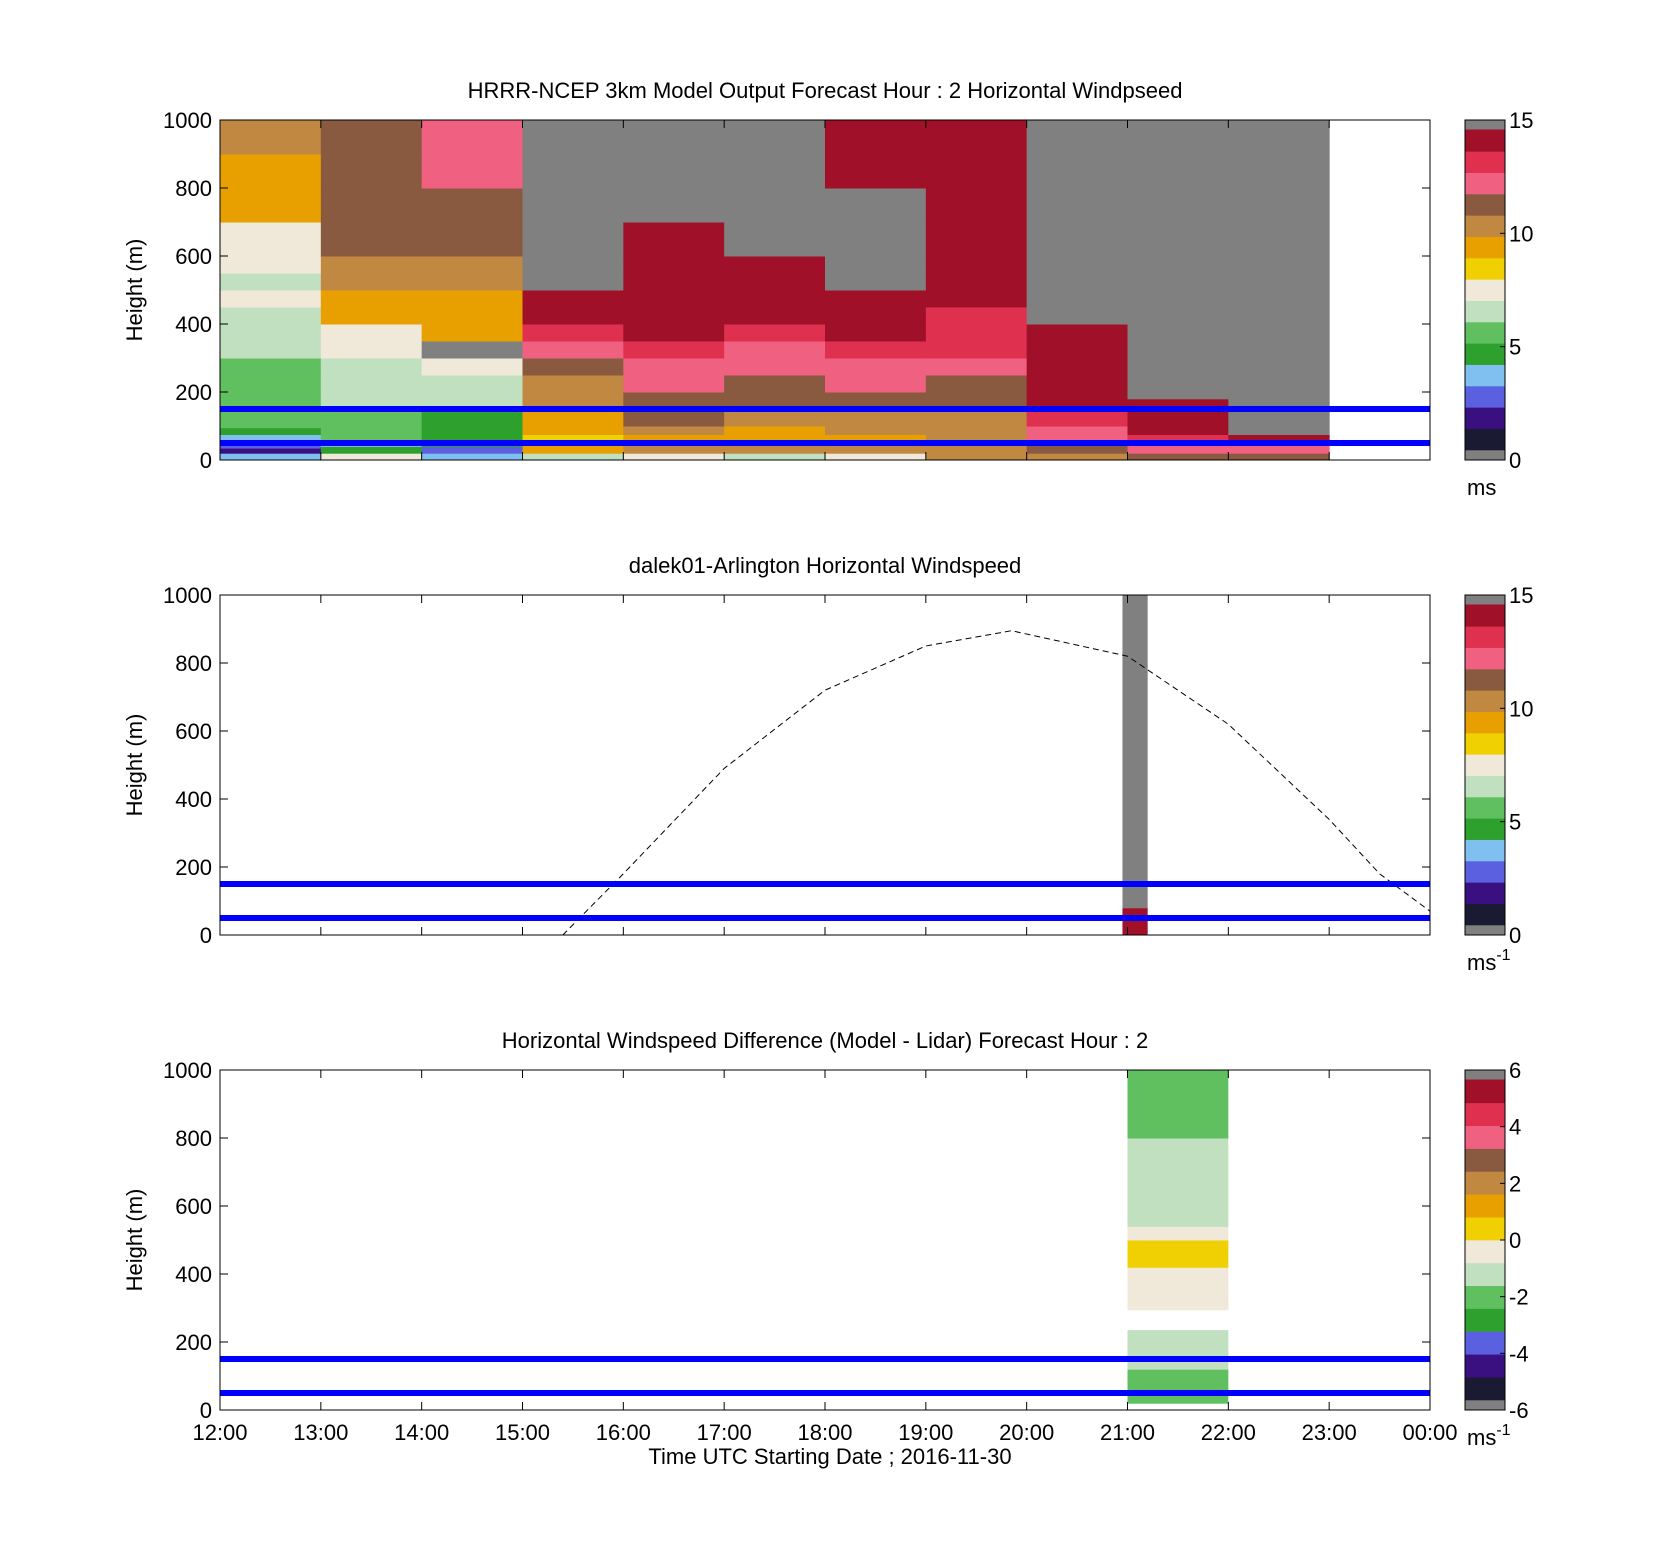 Image resolution: width=1680 pixels, height=1561 pixels. What do you see at coordinates (421, 1432) in the screenshot?
I see `x-tick-label: 14:00` at bounding box center [421, 1432].